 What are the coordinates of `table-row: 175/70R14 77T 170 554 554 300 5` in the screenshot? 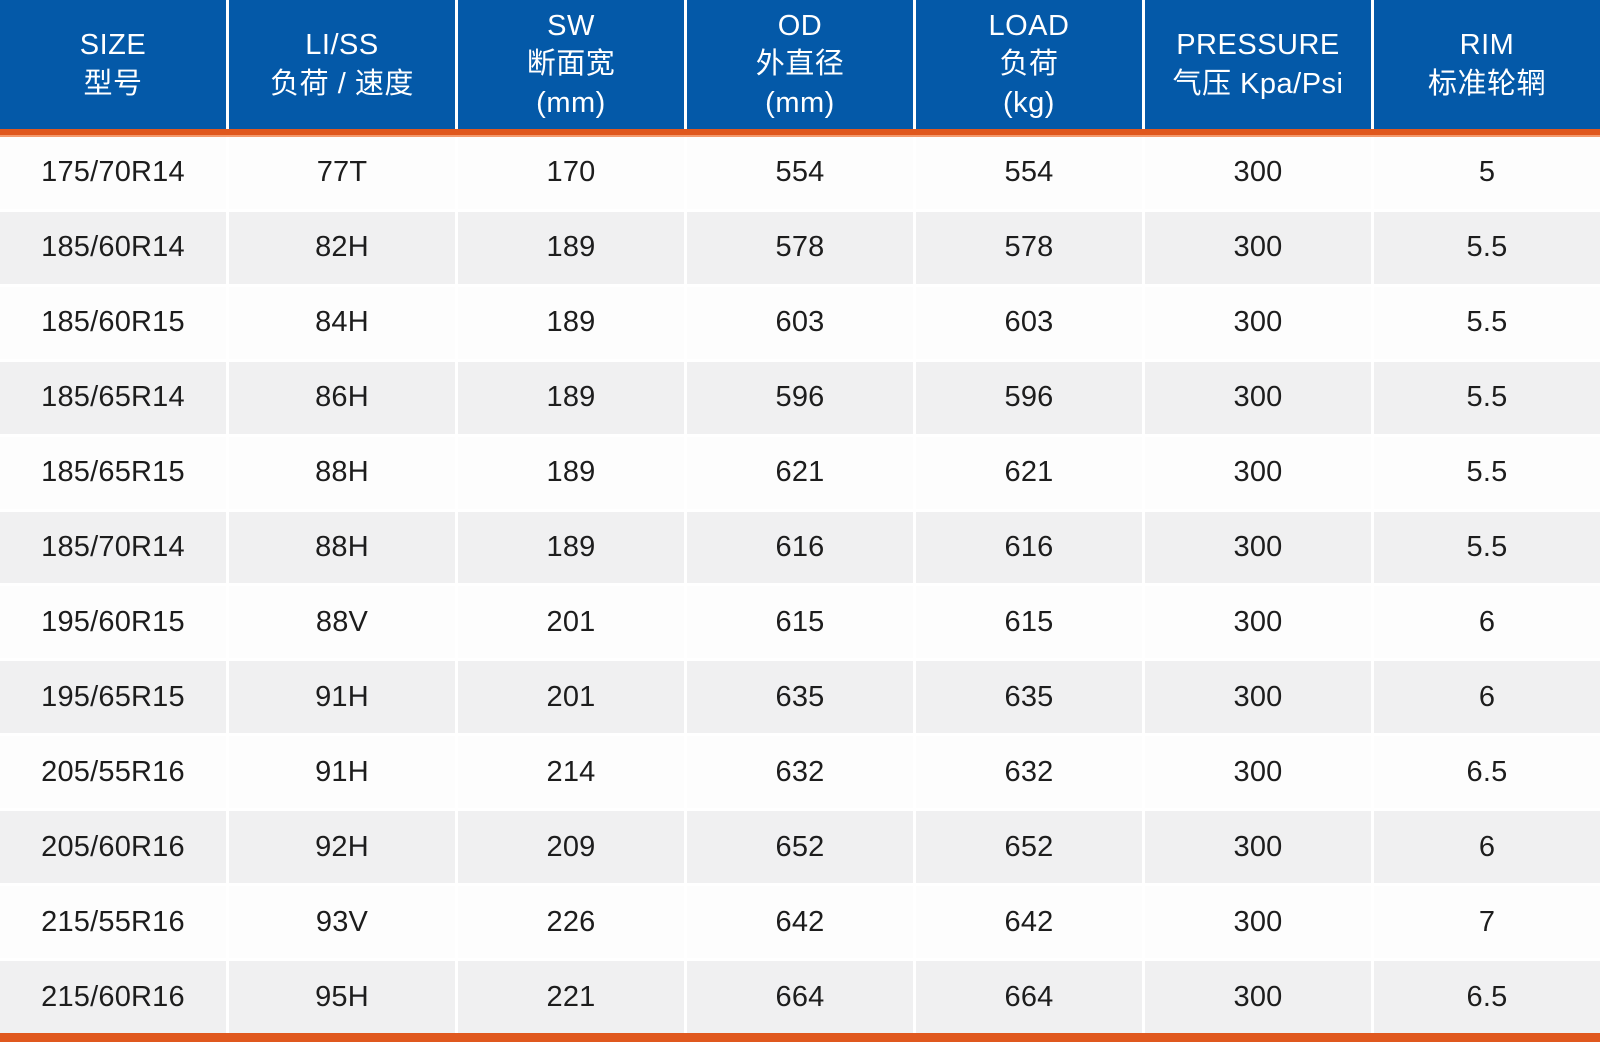 It's located at (800, 173).